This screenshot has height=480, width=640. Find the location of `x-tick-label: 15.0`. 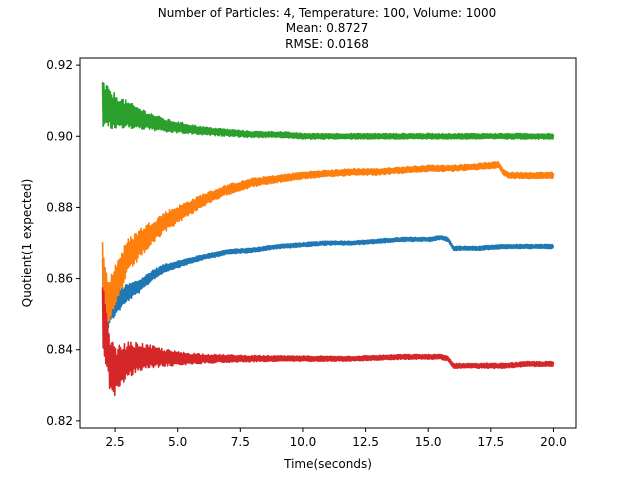

x-tick-label: 15.0 is located at coordinates (428, 442).